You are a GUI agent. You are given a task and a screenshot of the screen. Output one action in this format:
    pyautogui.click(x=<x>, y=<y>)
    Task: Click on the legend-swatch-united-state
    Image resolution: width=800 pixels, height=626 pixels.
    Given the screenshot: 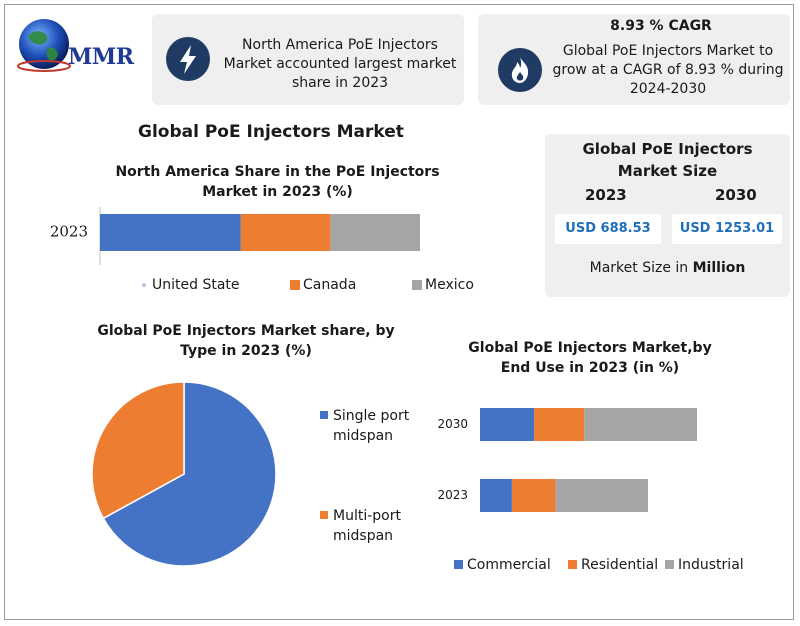 What is the action you would take?
    pyautogui.click(x=144, y=285)
    